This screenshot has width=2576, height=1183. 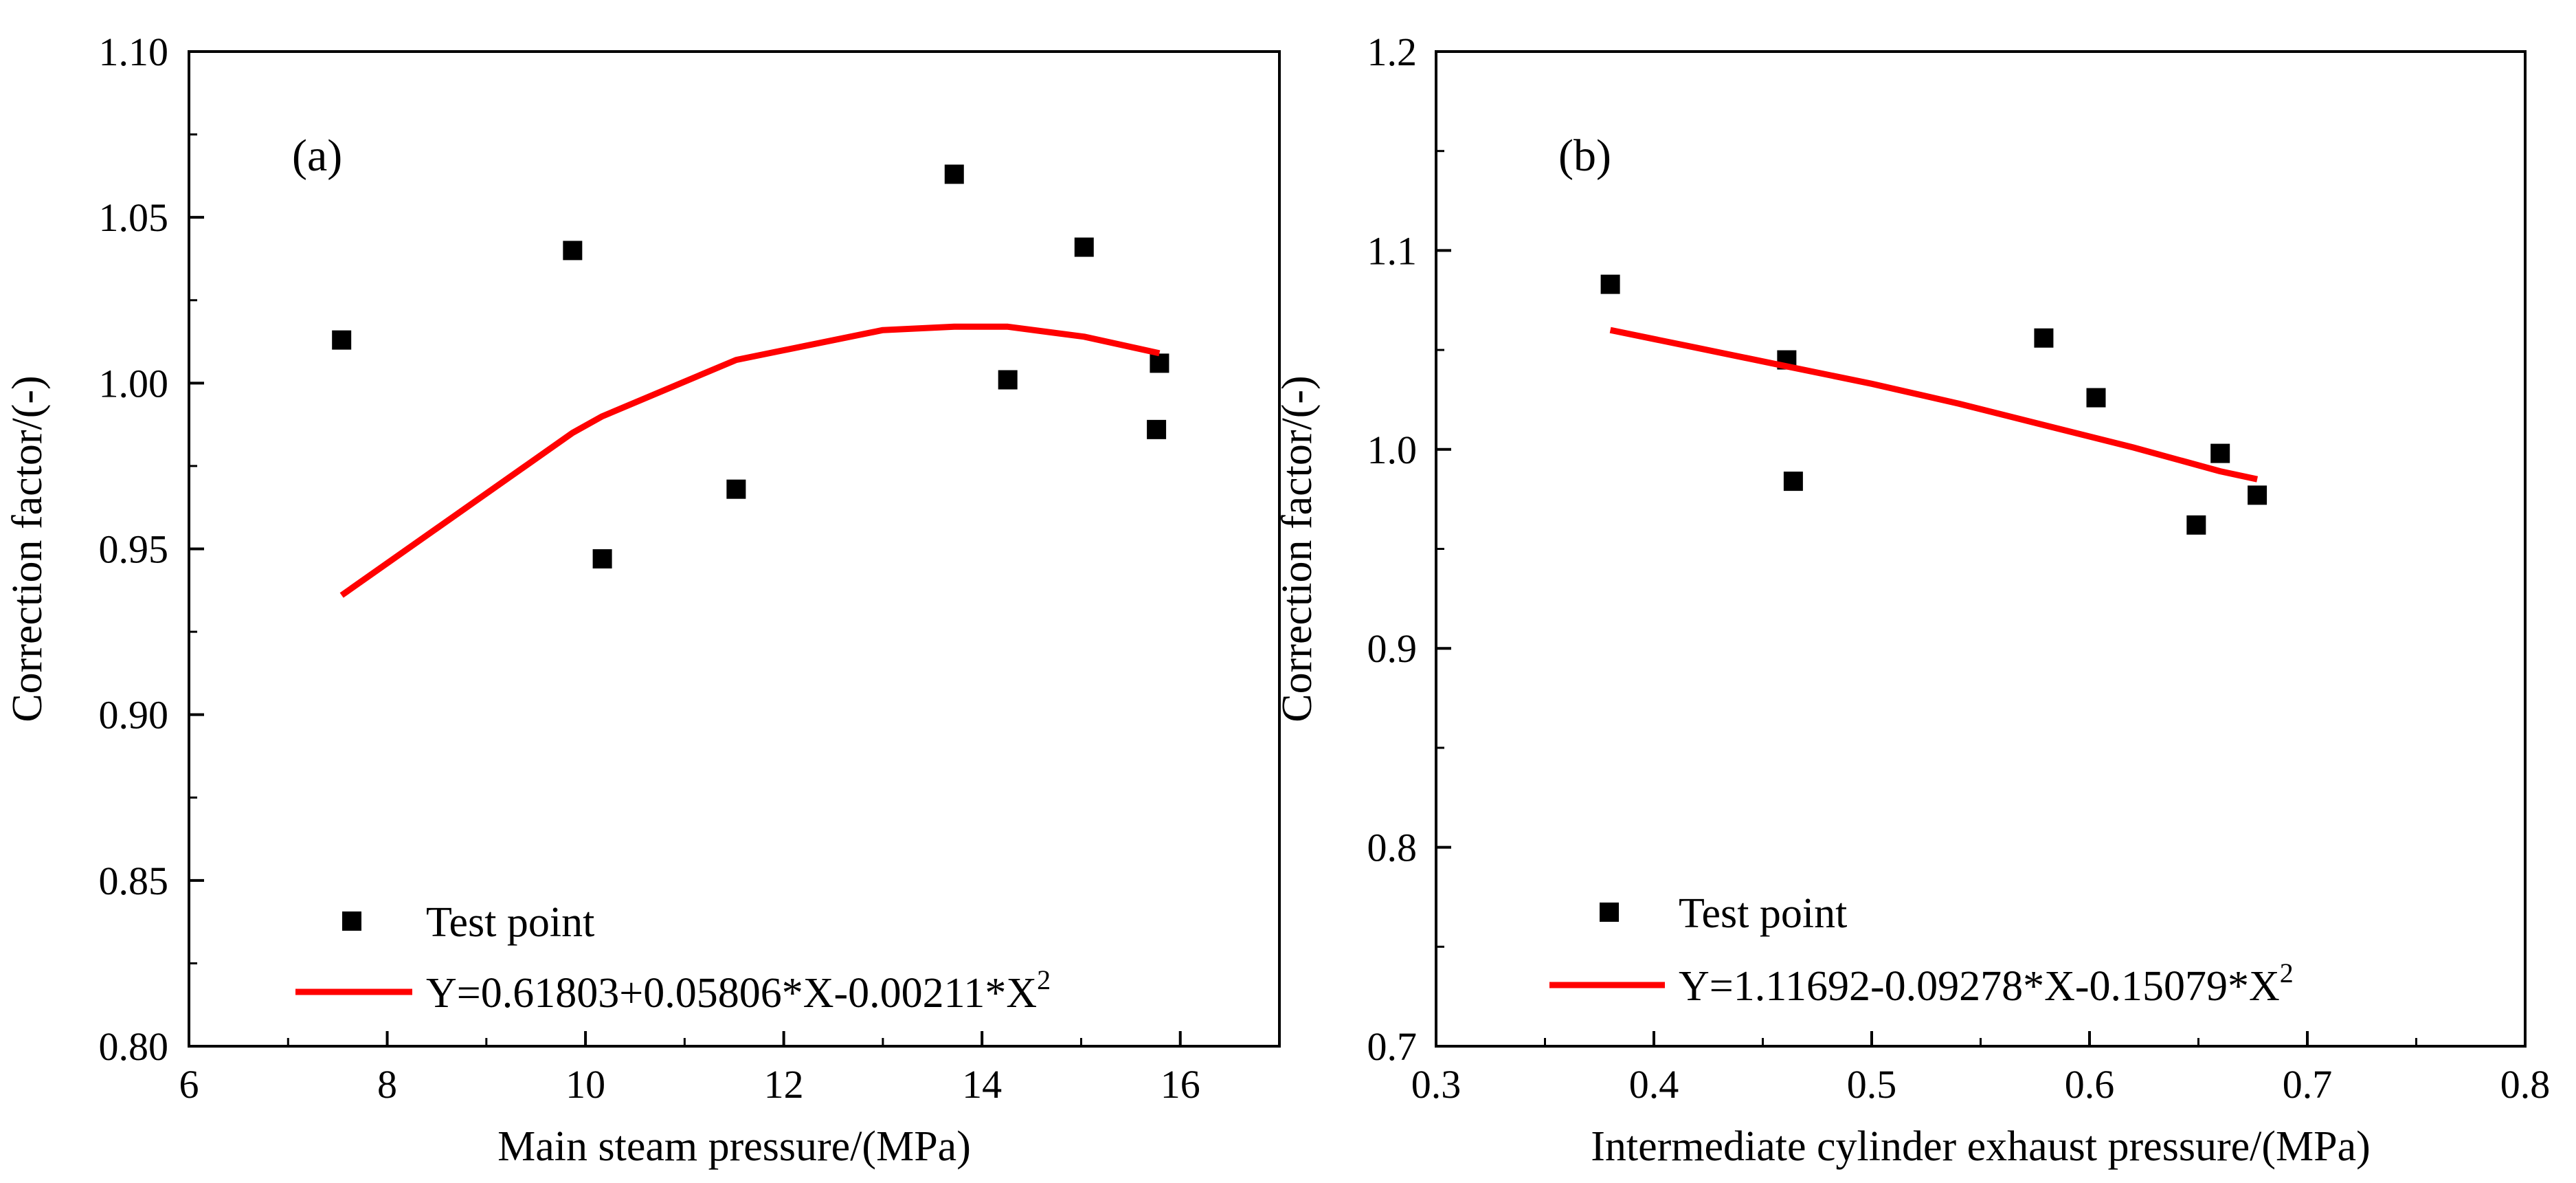 I want to click on x-axis-title: Main steam pressure/(MPa), so click(x=734, y=1146).